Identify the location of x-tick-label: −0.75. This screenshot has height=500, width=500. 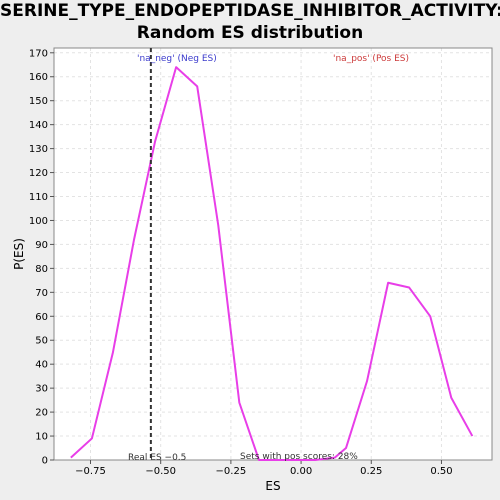
(90, 471).